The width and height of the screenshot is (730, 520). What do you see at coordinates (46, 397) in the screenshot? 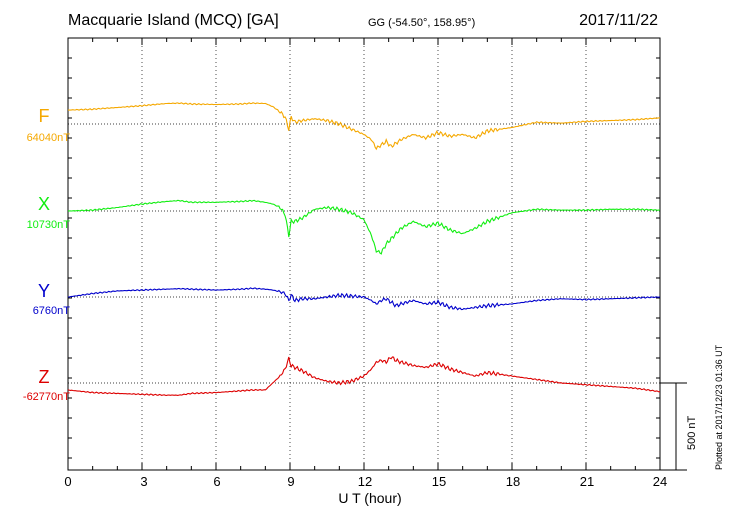
I see `series-baseline-z: -62770nT` at bounding box center [46, 397].